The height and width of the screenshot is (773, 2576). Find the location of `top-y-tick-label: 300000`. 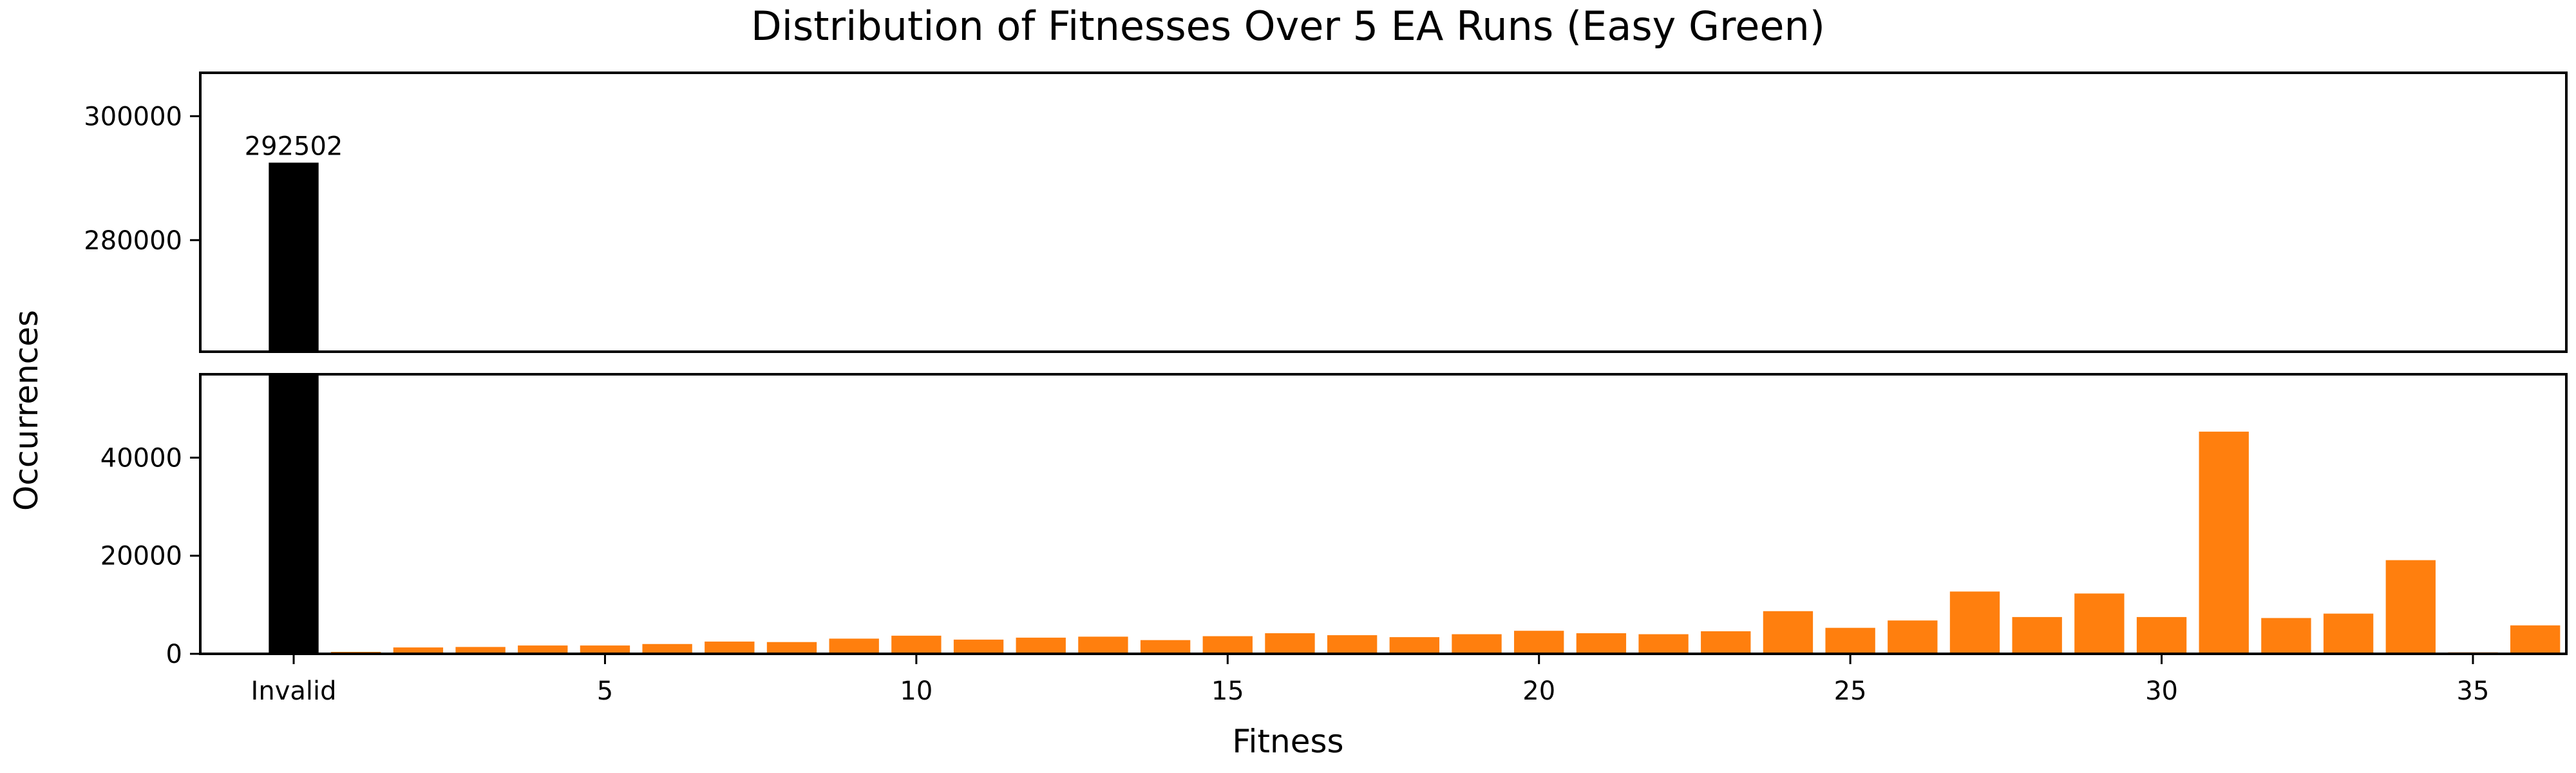

top-y-tick-label: 300000 is located at coordinates (133, 117).